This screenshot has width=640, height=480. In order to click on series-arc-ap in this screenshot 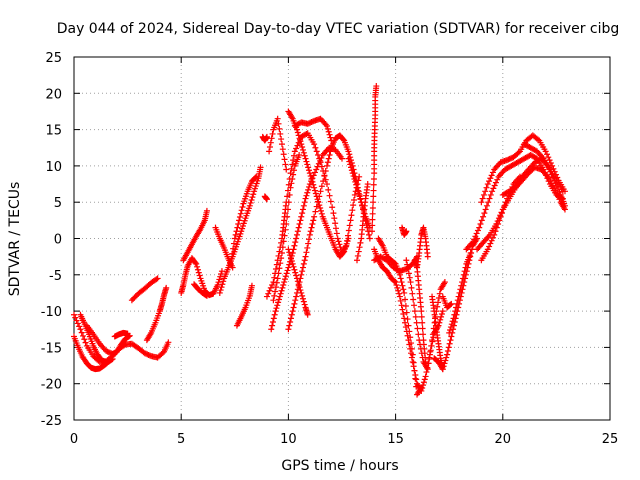, I will do `click(533, 188)`.